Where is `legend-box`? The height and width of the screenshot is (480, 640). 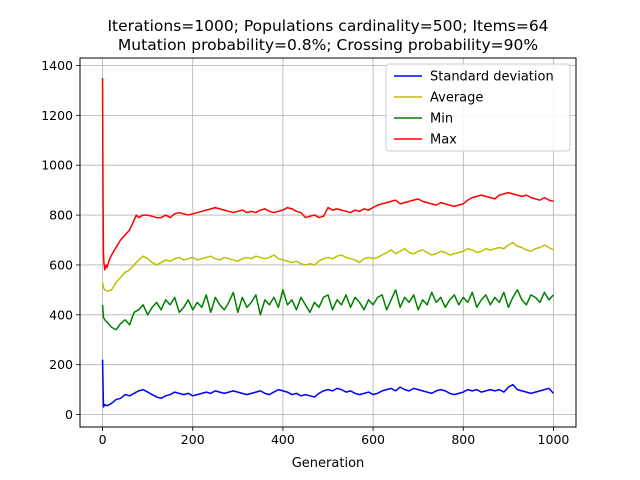
legend-box is located at coordinates (478, 107).